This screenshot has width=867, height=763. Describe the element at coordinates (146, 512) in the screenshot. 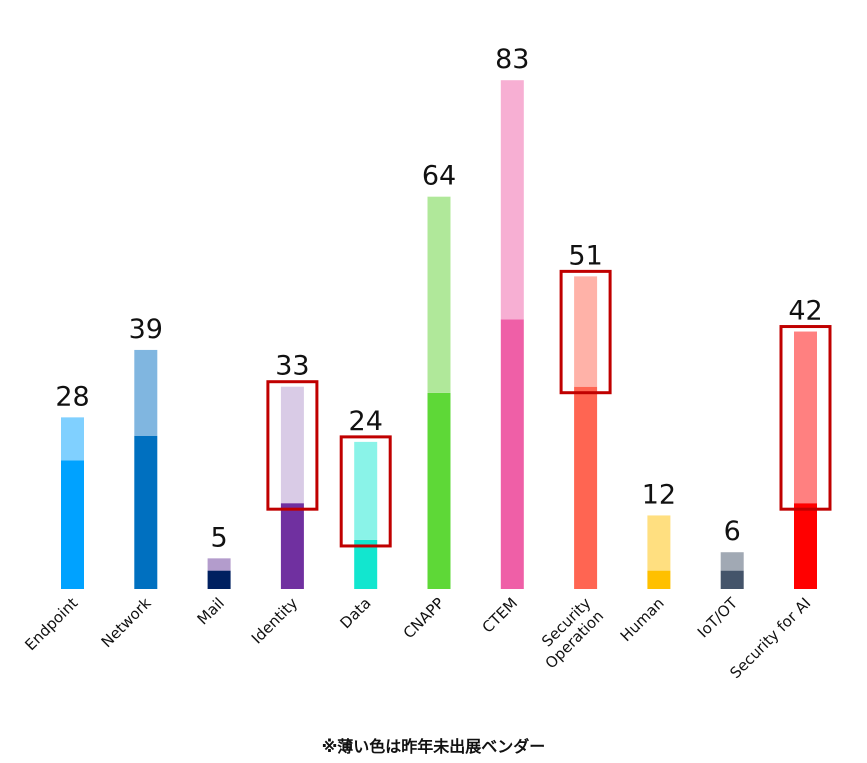

I see `bar-network-returning` at that location.